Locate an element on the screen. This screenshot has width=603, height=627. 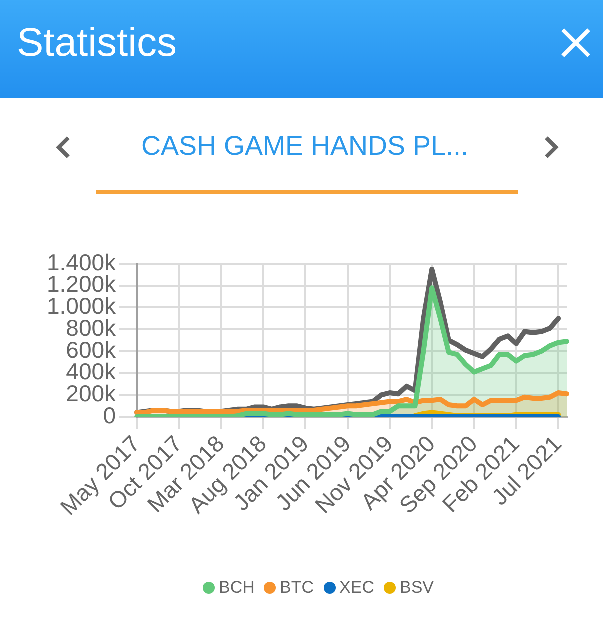
legend-label: BCH is located at coordinates (237, 588).